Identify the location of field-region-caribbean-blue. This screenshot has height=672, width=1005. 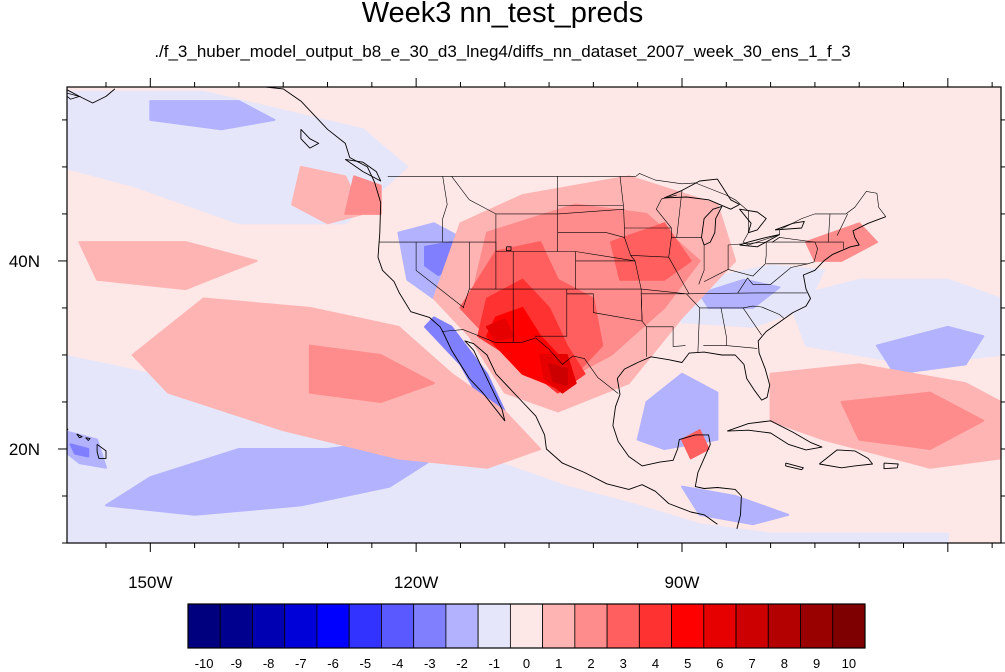
(735, 505).